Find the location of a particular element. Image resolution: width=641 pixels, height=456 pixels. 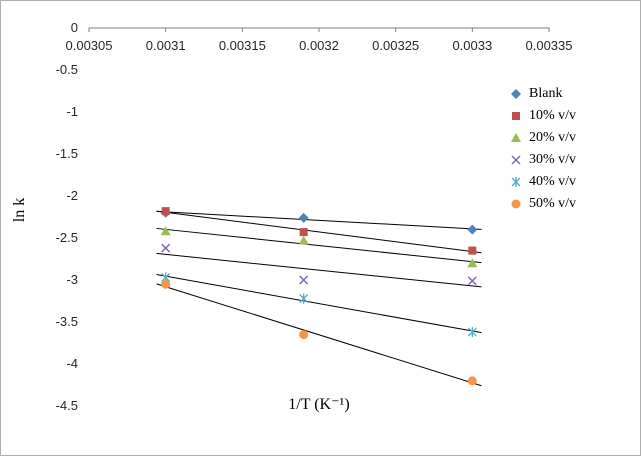

y-tick-label: -3.5 is located at coordinates (67, 321).